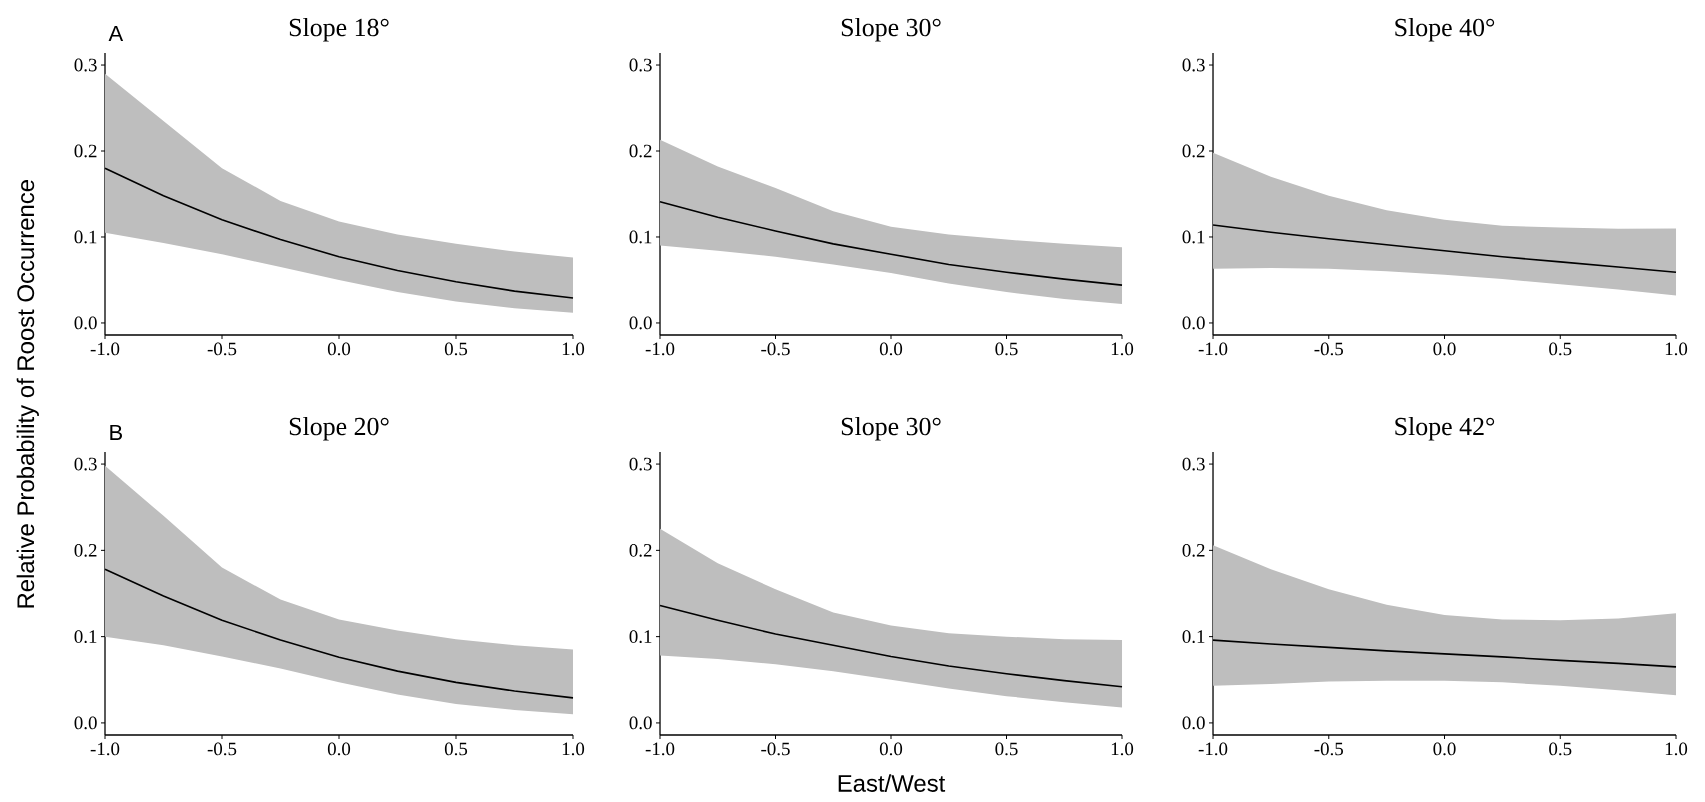  What do you see at coordinates (339, 30) in the screenshot?
I see `chart-title: Slope 18°` at bounding box center [339, 30].